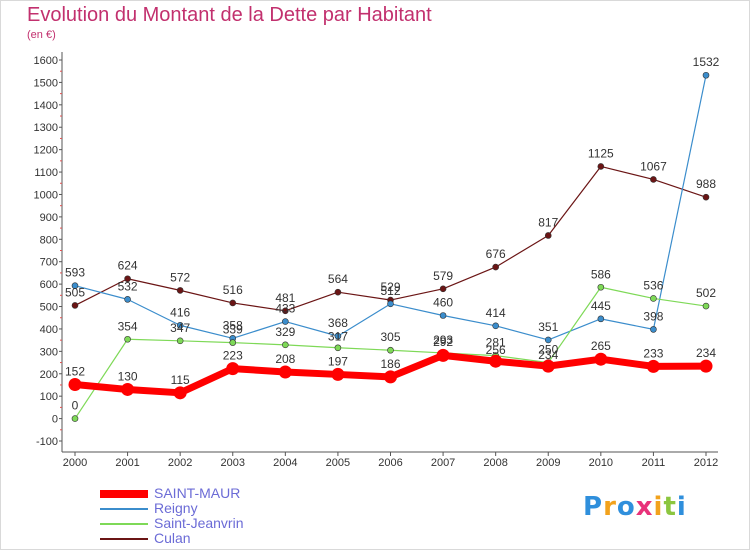  What do you see at coordinates (601, 306) in the screenshot?
I see `data-label: 445` at bounding box center [601, 306].